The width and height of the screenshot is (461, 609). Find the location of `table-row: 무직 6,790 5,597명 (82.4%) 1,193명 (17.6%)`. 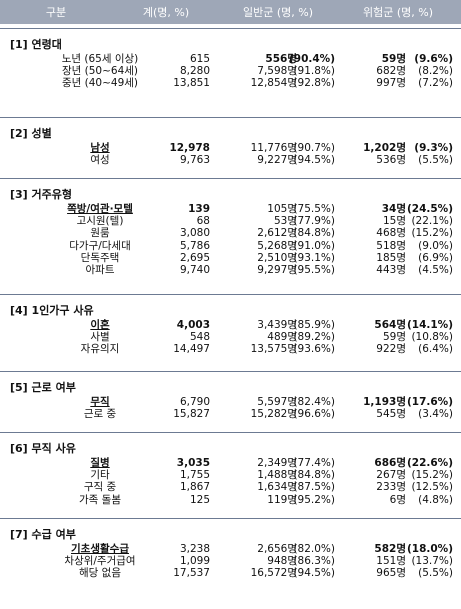

table-row: 무직 6,790 5,597명 (82.4%) 1,193명 (17.6%) is located at coordinates (230, 402).